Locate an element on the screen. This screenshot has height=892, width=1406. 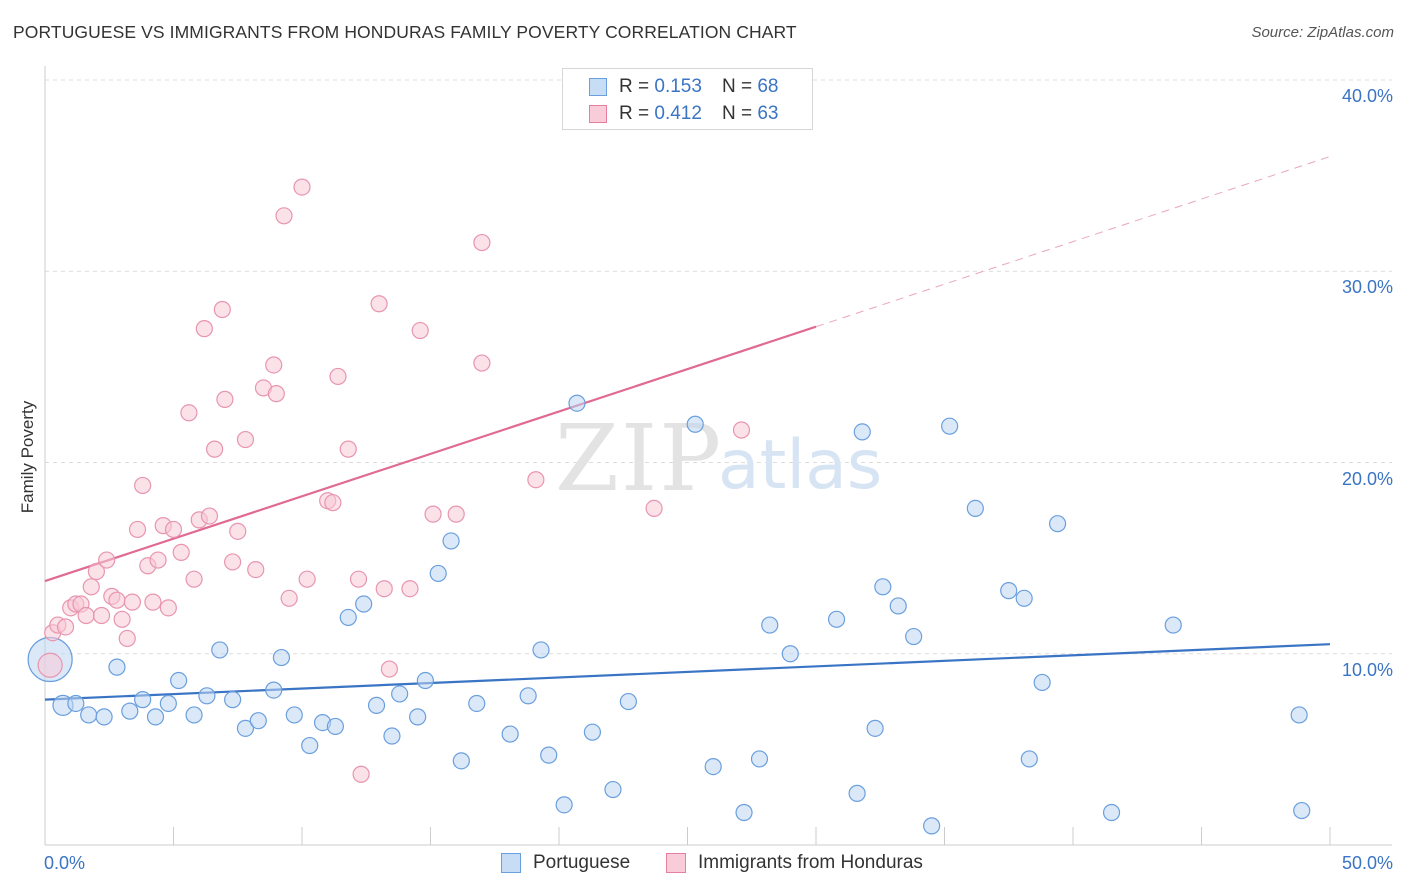
series-swatch-honduras is located at coordinates (676, 863).